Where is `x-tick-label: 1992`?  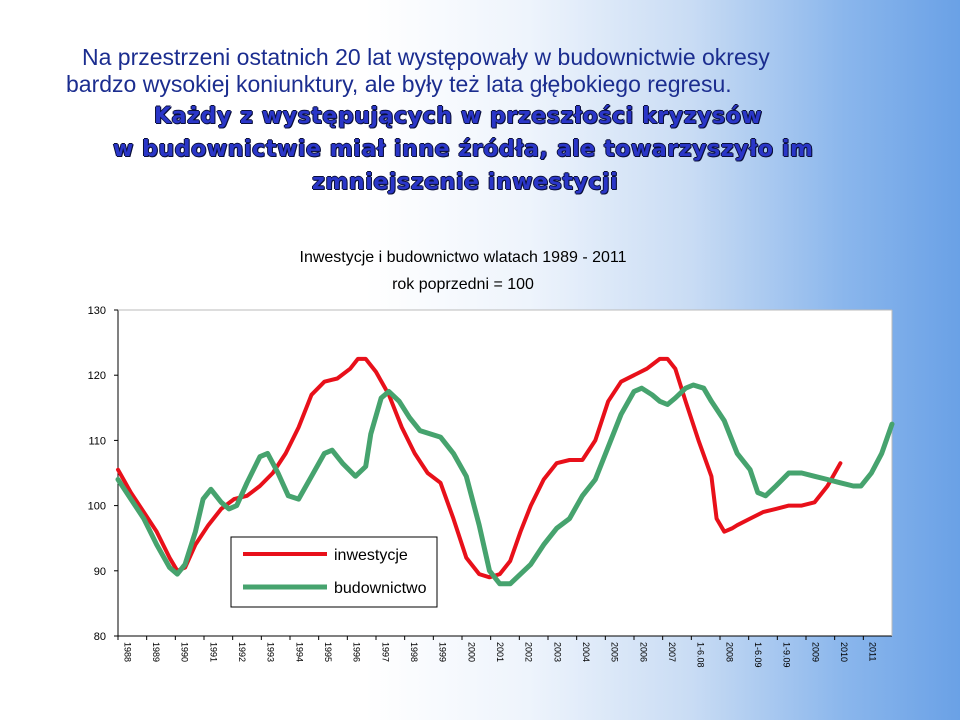 x-tick-label: 1992 is located at coordinates (242, 652).